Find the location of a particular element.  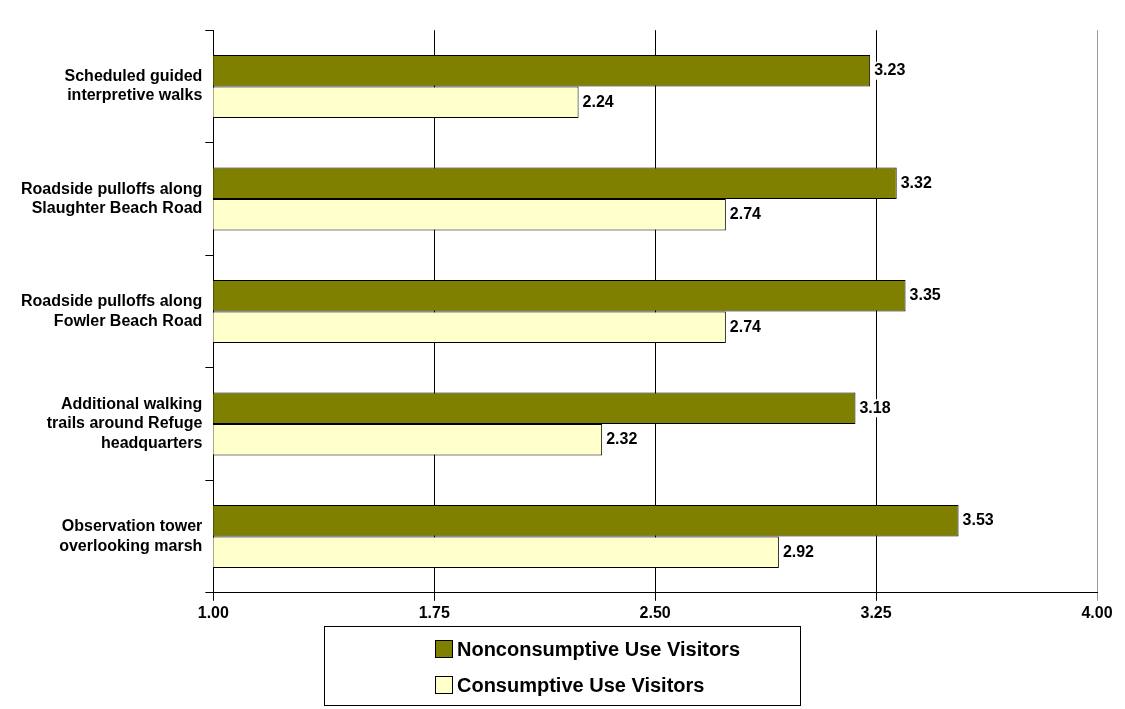

x-tick-label: 4.00 is located at coordinates (1097, 612).